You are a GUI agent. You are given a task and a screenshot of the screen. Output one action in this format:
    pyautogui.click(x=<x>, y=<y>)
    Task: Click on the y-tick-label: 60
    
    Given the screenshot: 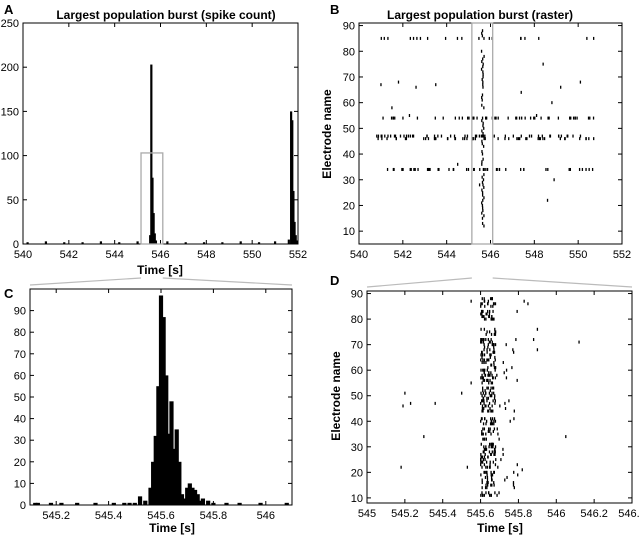 What is the action you would take?
    pyautogui.click(x=20, y=376)
    